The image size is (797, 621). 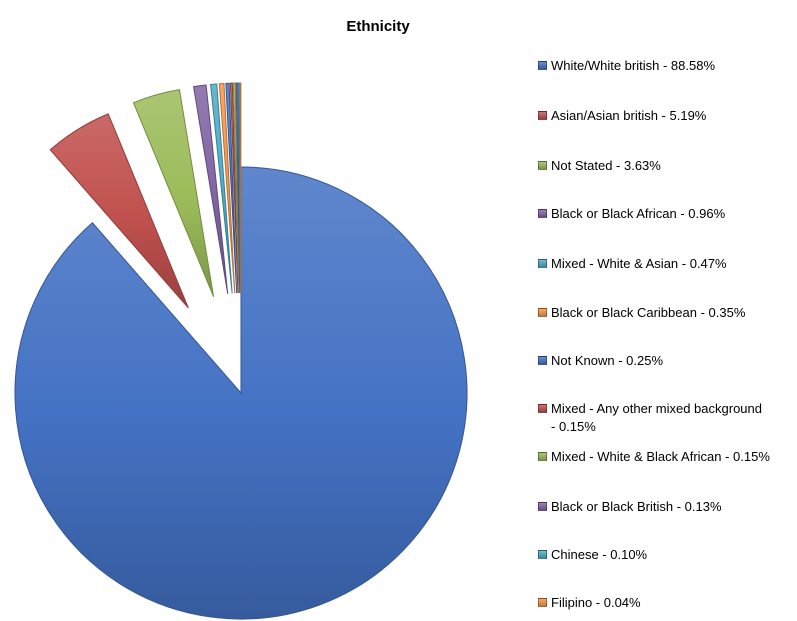 What do you see at coordinates (633, 65) in the screenshot?
I see `legend-label: White/White british - 88.58%` at bounding box center [633, 65].